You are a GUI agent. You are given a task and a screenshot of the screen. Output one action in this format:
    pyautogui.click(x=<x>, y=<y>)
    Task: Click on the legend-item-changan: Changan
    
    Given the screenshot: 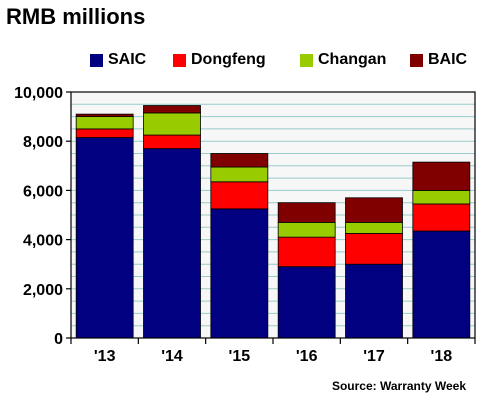 What is the action you would take?
    pyautogui.click(x=343, y=60)
    